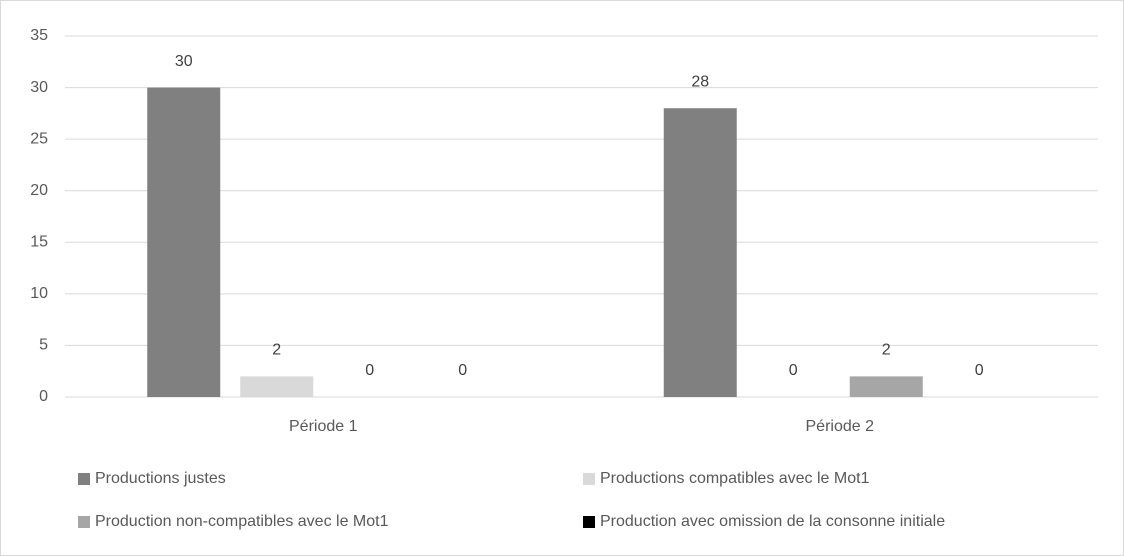 The height and width of the screenshot is (556, 1124). What do you see at coordinates (184, 61) in the screenshot?
I see `value-label: 30` at bounding box center [184, 61].